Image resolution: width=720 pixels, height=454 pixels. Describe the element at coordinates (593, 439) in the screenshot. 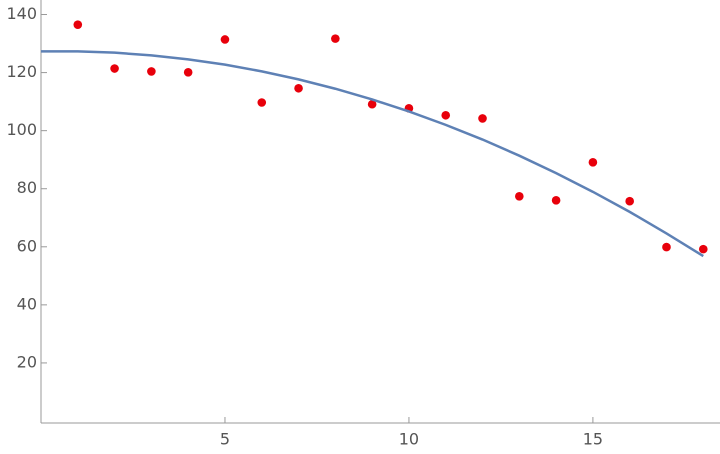

I see `x-tick-label: 15` at that location.